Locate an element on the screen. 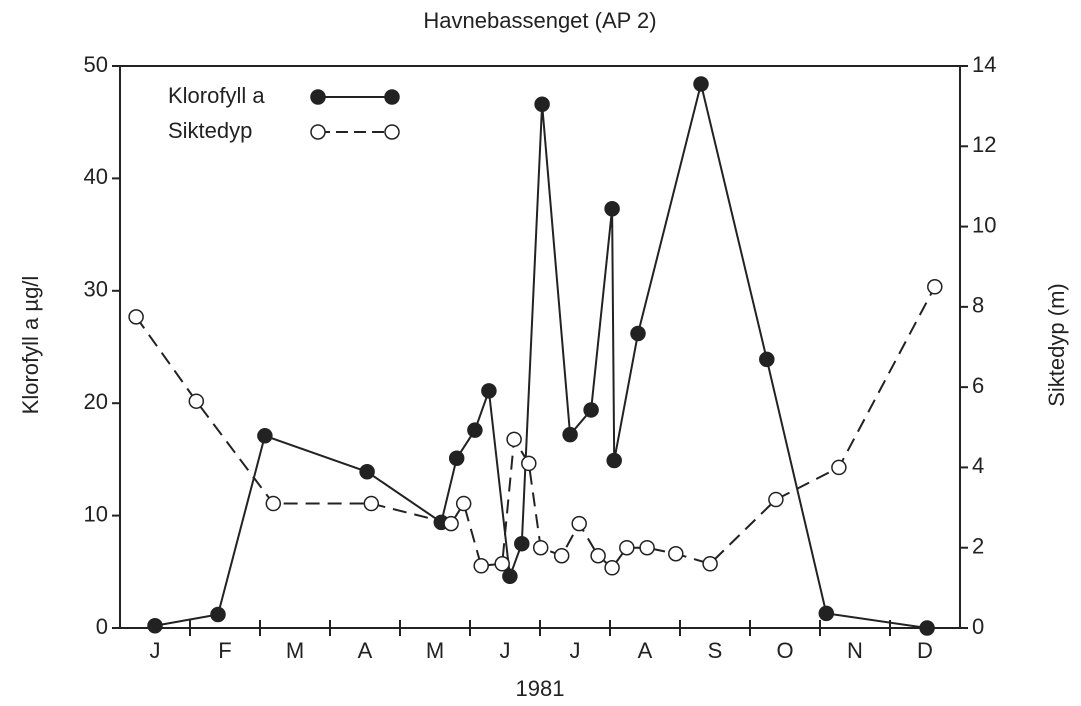 Image resolution: width=1081 pixels, height=706 pixels. y2-tick-label: 4 is located at coordinates (978, 465).